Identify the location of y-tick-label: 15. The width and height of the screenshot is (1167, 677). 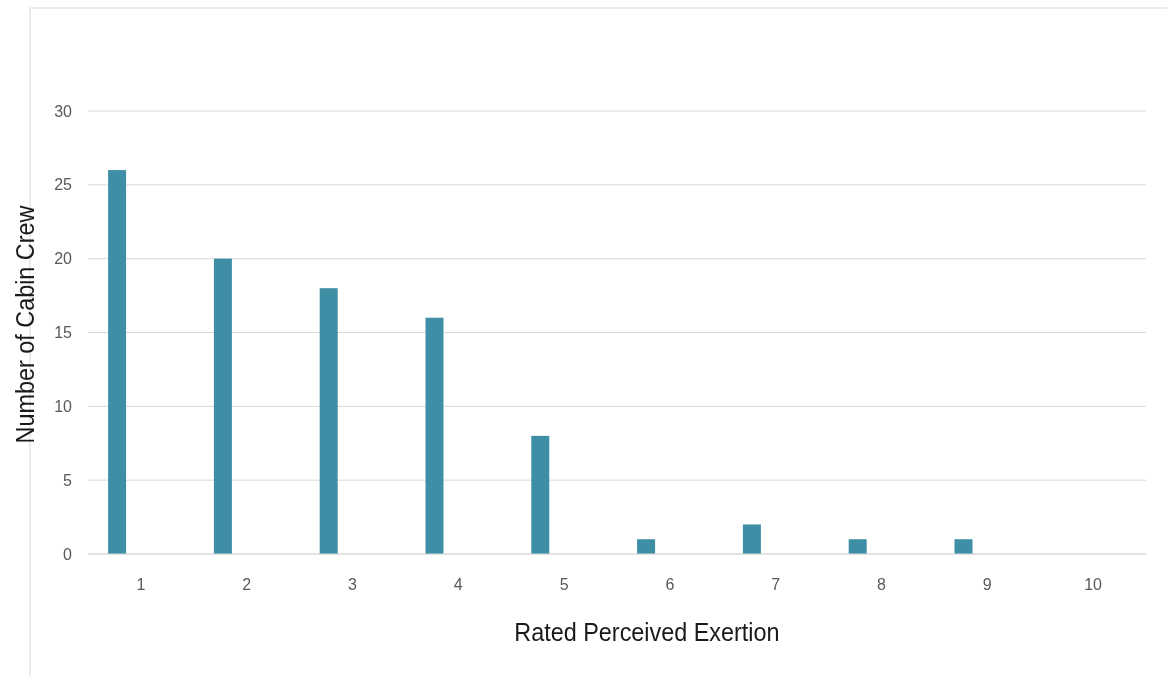
(63, 333).